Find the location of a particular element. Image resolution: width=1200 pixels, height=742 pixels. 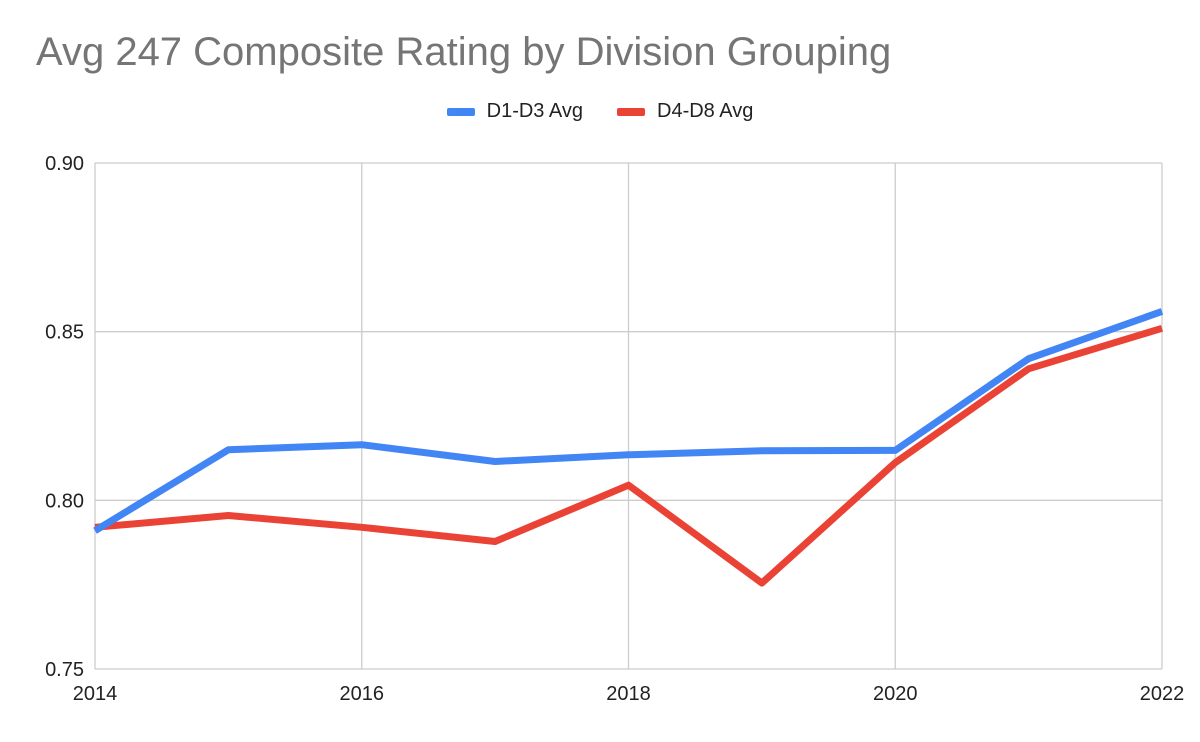

x-axis-ticks: 2014 2016 2018 2020 2022 is located at coordinates (629, 694).